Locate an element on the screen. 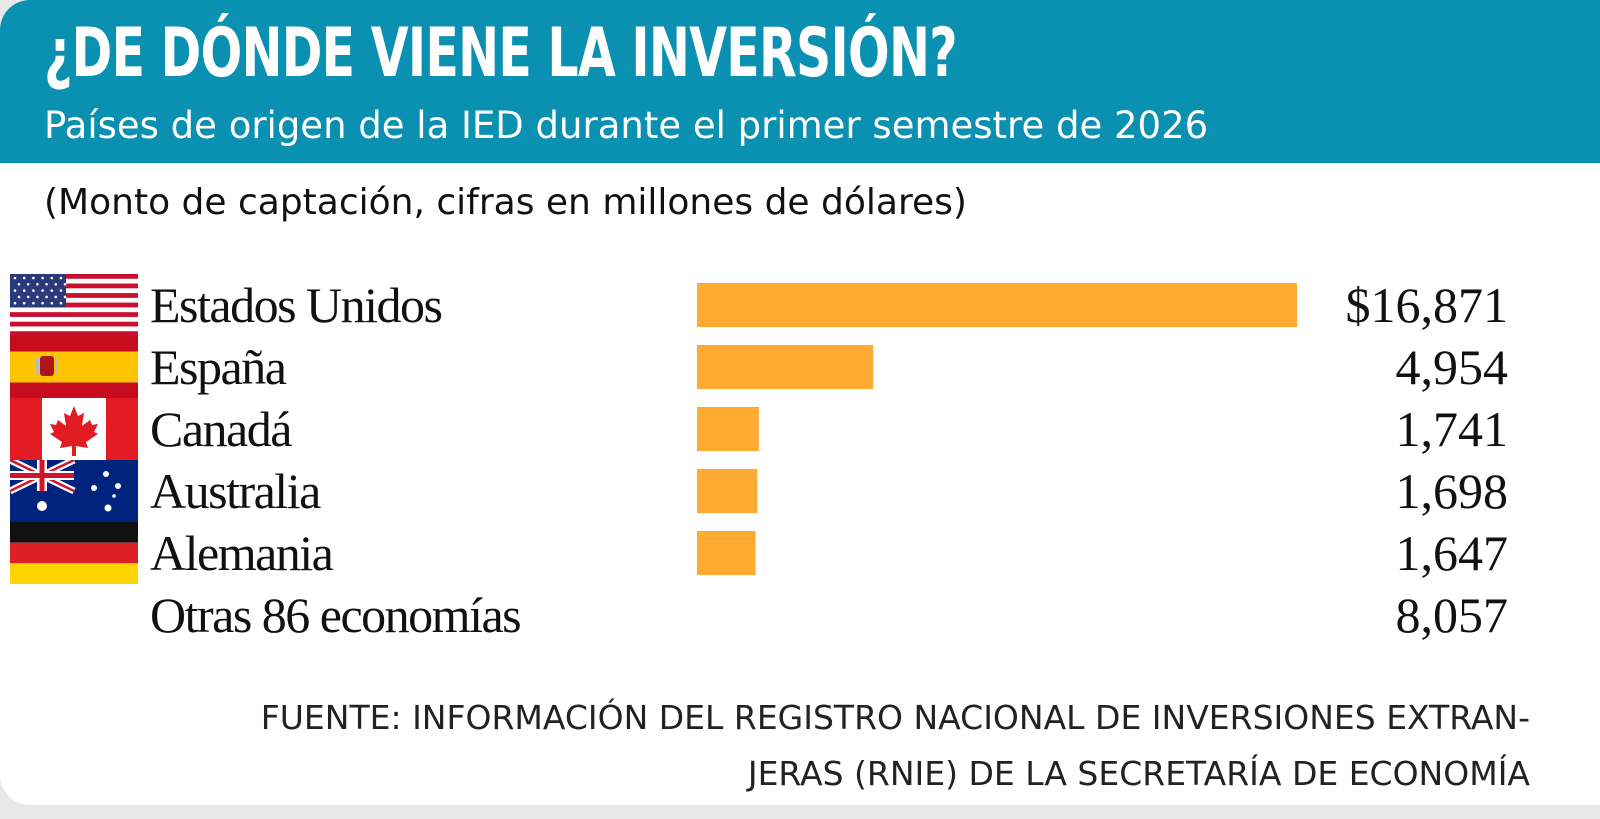 The height and width of the screenshot is (819, 1600). value-label: 4,954 is located at coordinates (1452, 367).